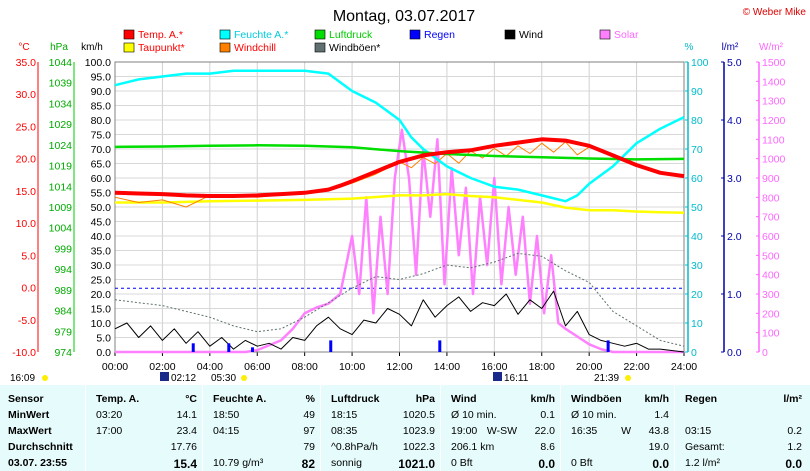 The width and height of the screenshot is (810, 471). Describe the element at coordinates (628, 378) in the screenshot. I see `sunset-marker` at that location.